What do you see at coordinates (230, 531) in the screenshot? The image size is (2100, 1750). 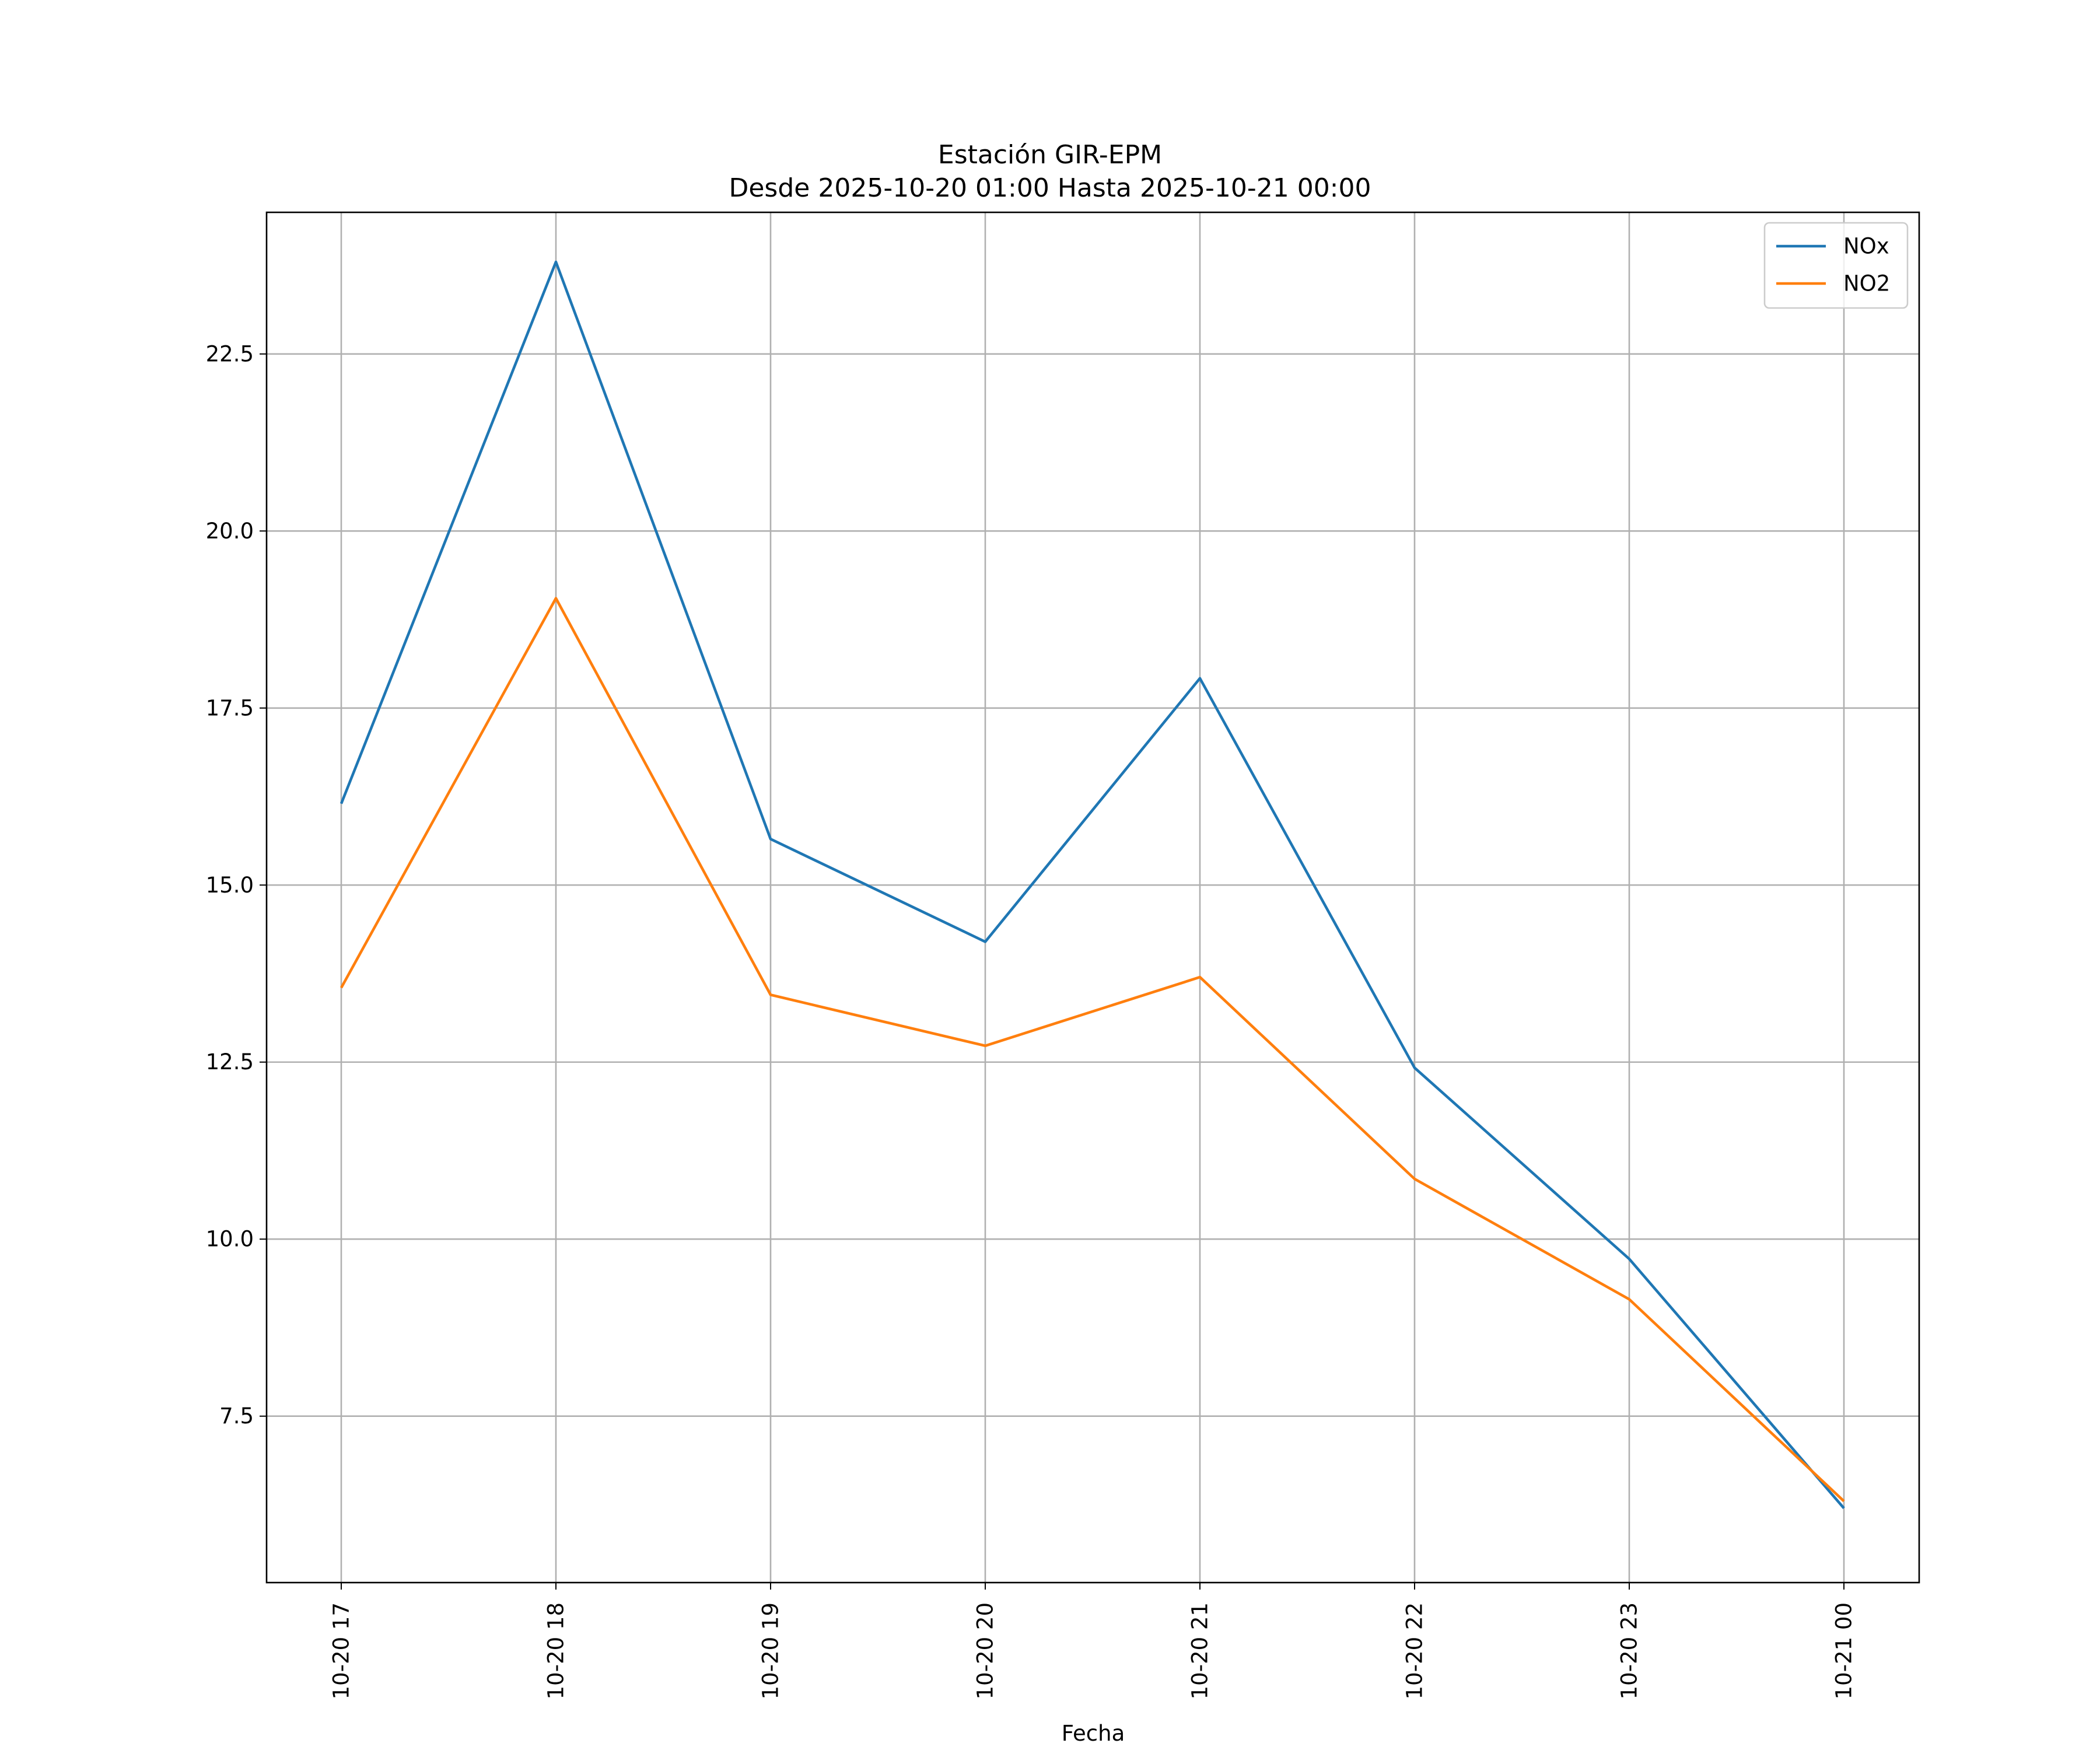 I see `y-tick-label: 20.0` at bounding box center [230, 531].